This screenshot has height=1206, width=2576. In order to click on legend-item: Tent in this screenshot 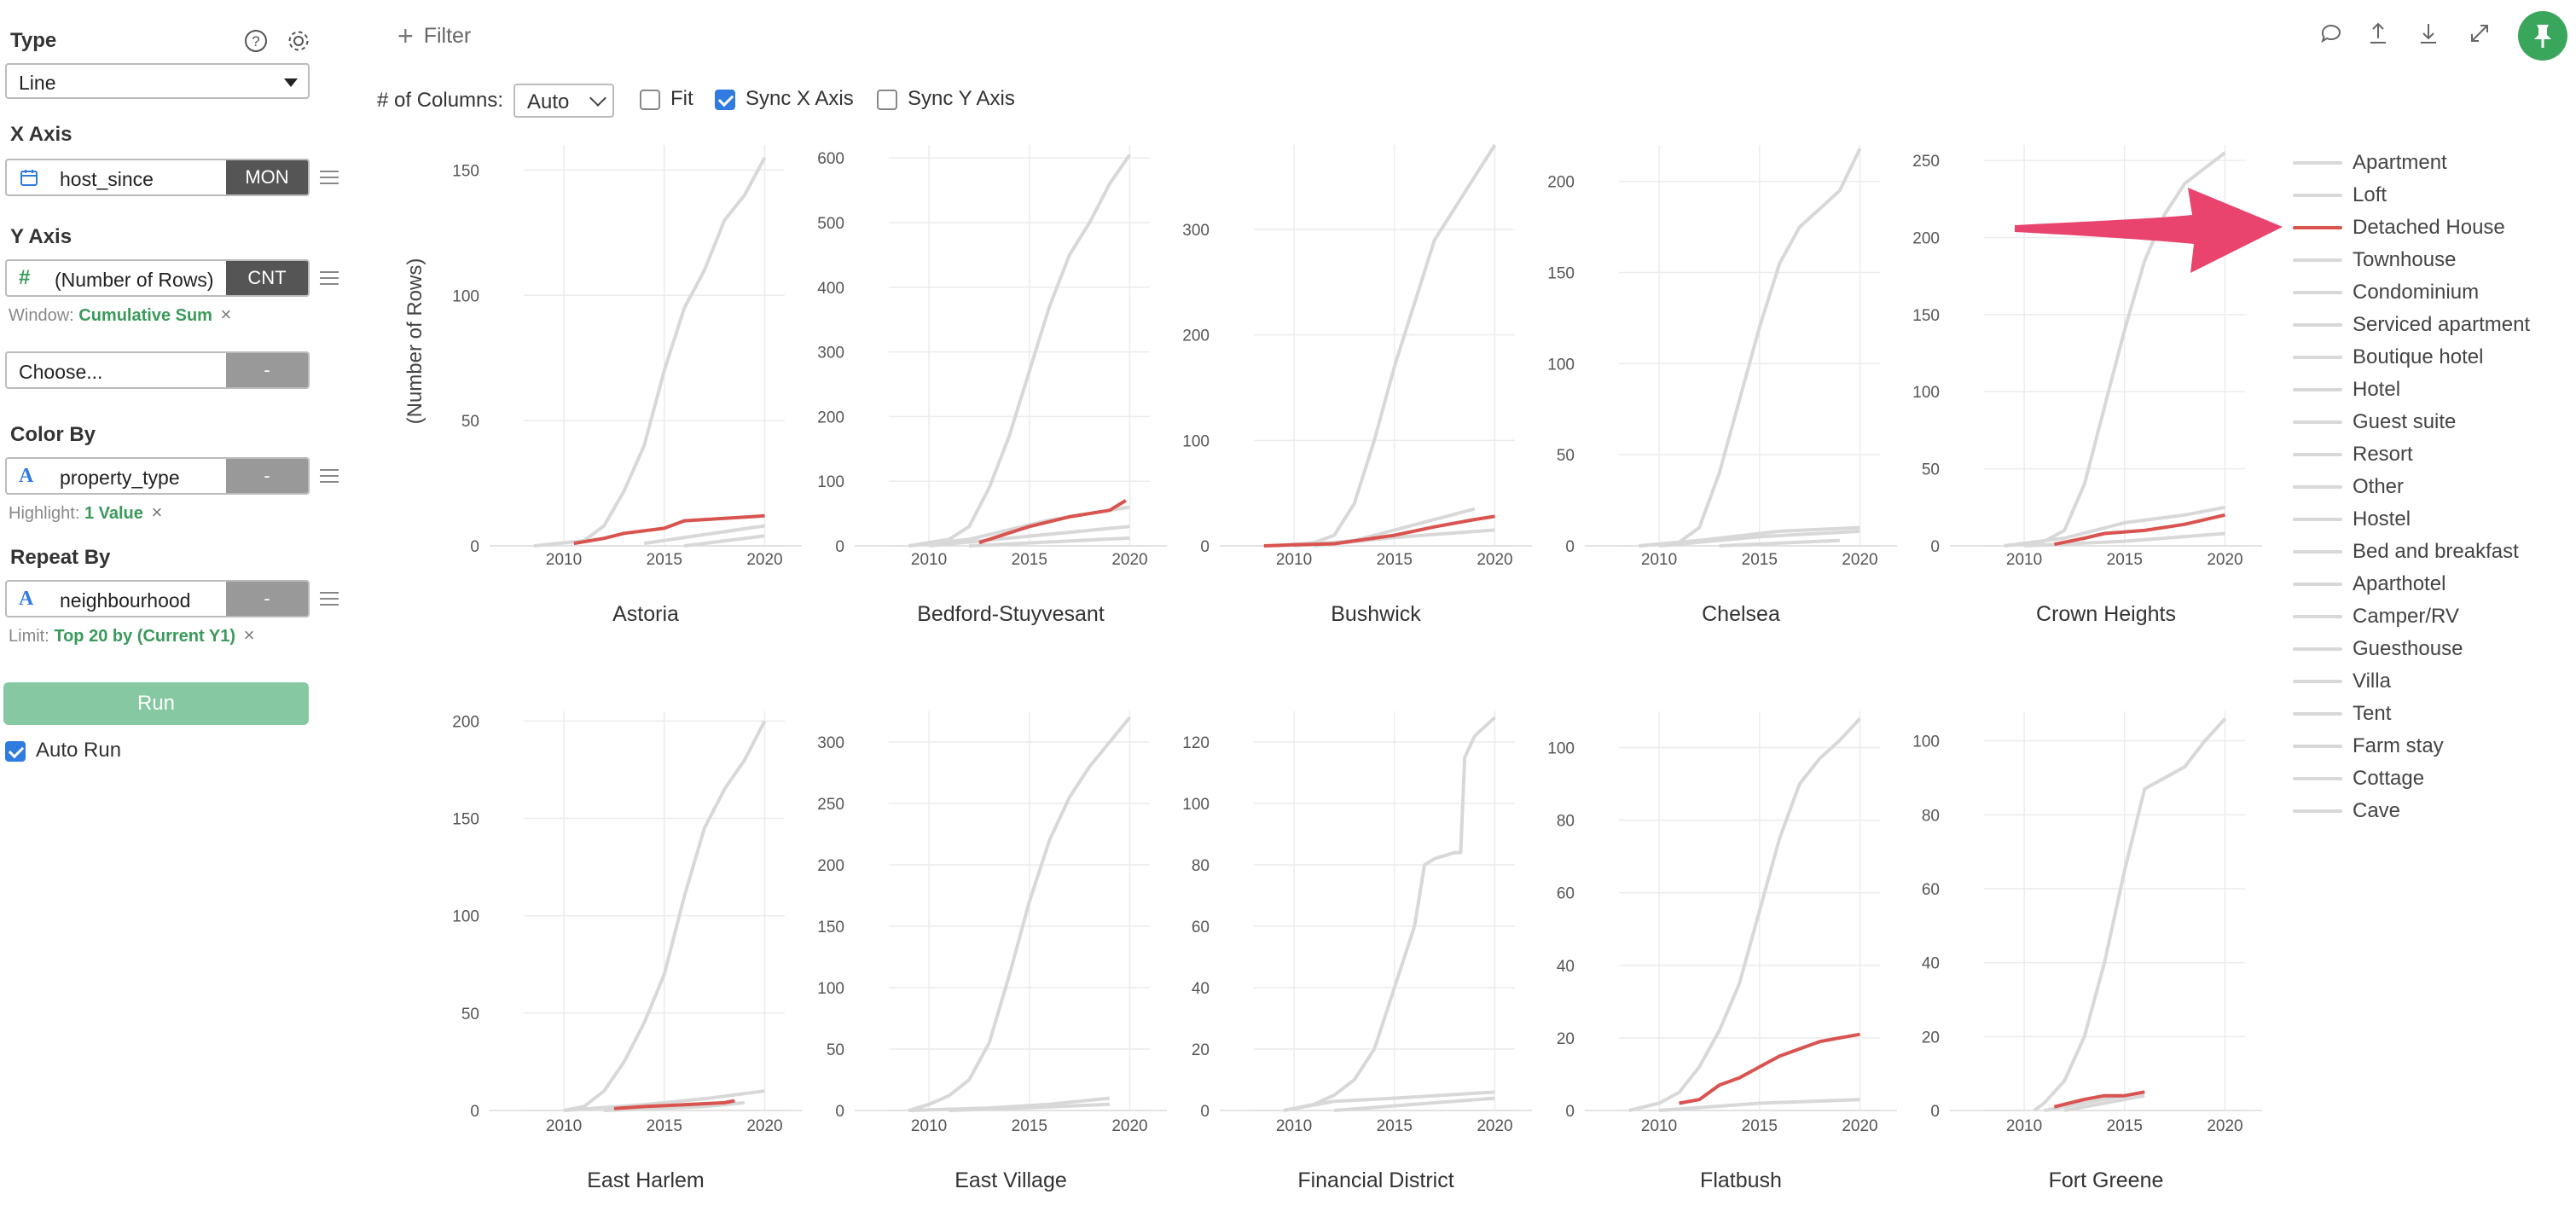, I will do `click(2429, 714)`.